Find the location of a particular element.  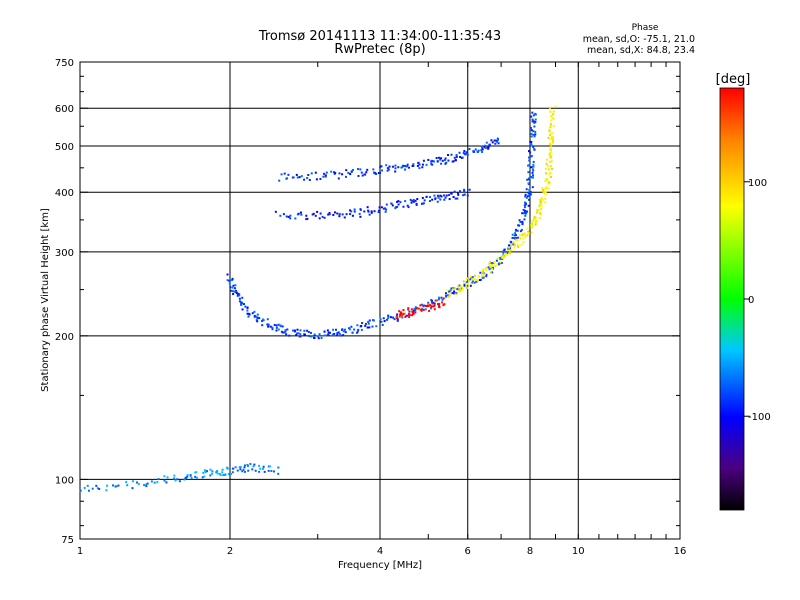

colorbar-tick-label: -100 is located at coordinates (759, 417).